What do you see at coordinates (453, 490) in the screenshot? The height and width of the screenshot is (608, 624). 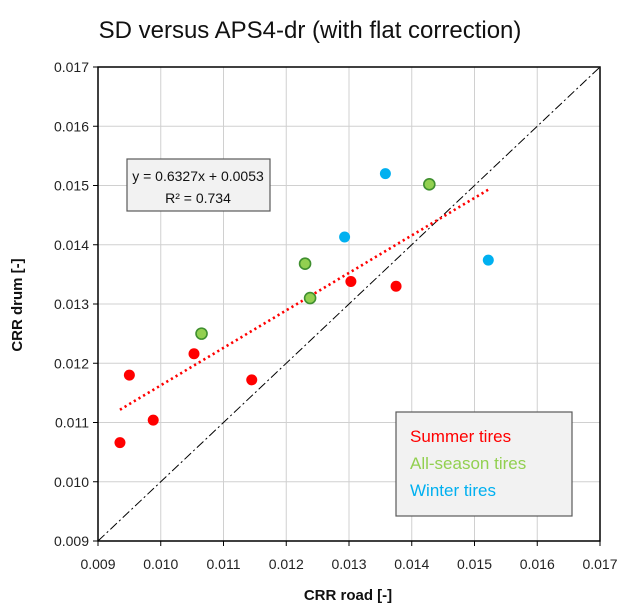 I see `legend-entry-winter-tires: Winter tires` at bounding box center [453, 490].